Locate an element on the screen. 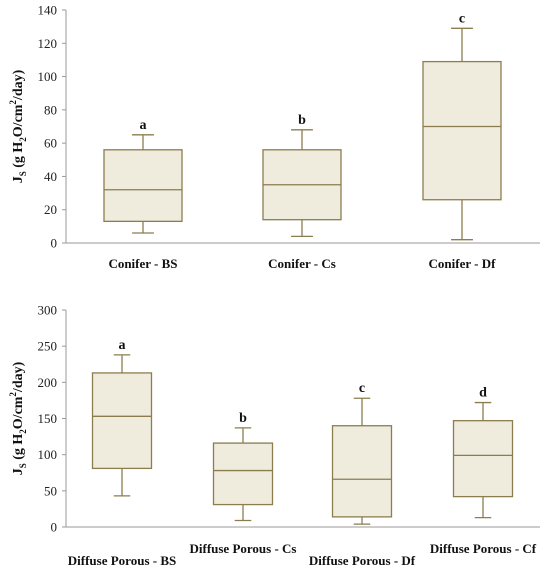  box-4: d Diffuse Porous - Cf is located at coordinates (483, 471).